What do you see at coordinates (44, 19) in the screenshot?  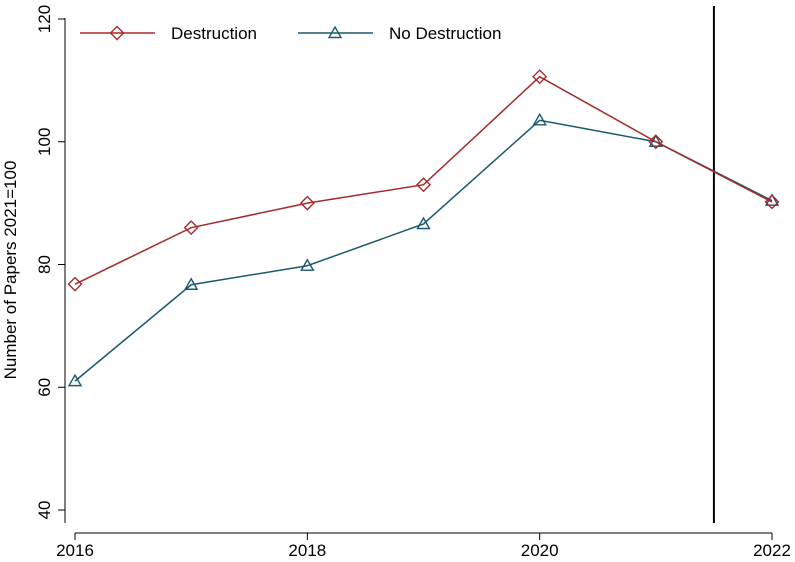 I see `y-tick-label: 120` at bounding box center [44, 19].